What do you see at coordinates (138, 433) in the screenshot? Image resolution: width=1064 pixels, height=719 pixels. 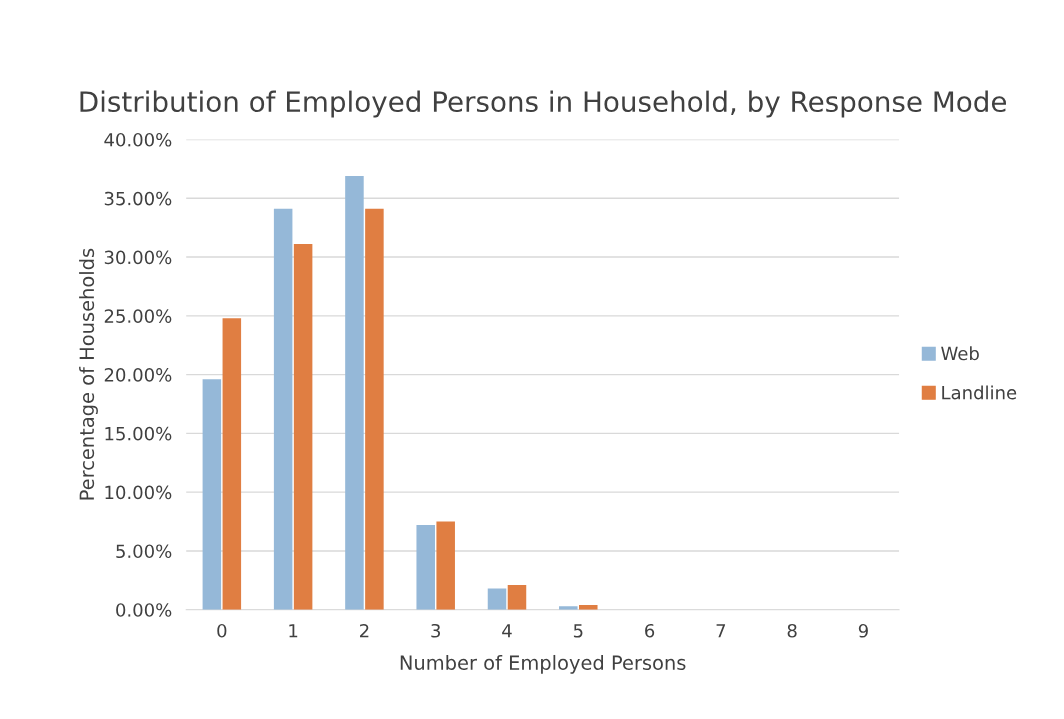 I see `y-tick-label: 15.00%` at bounding box center [138, 433].